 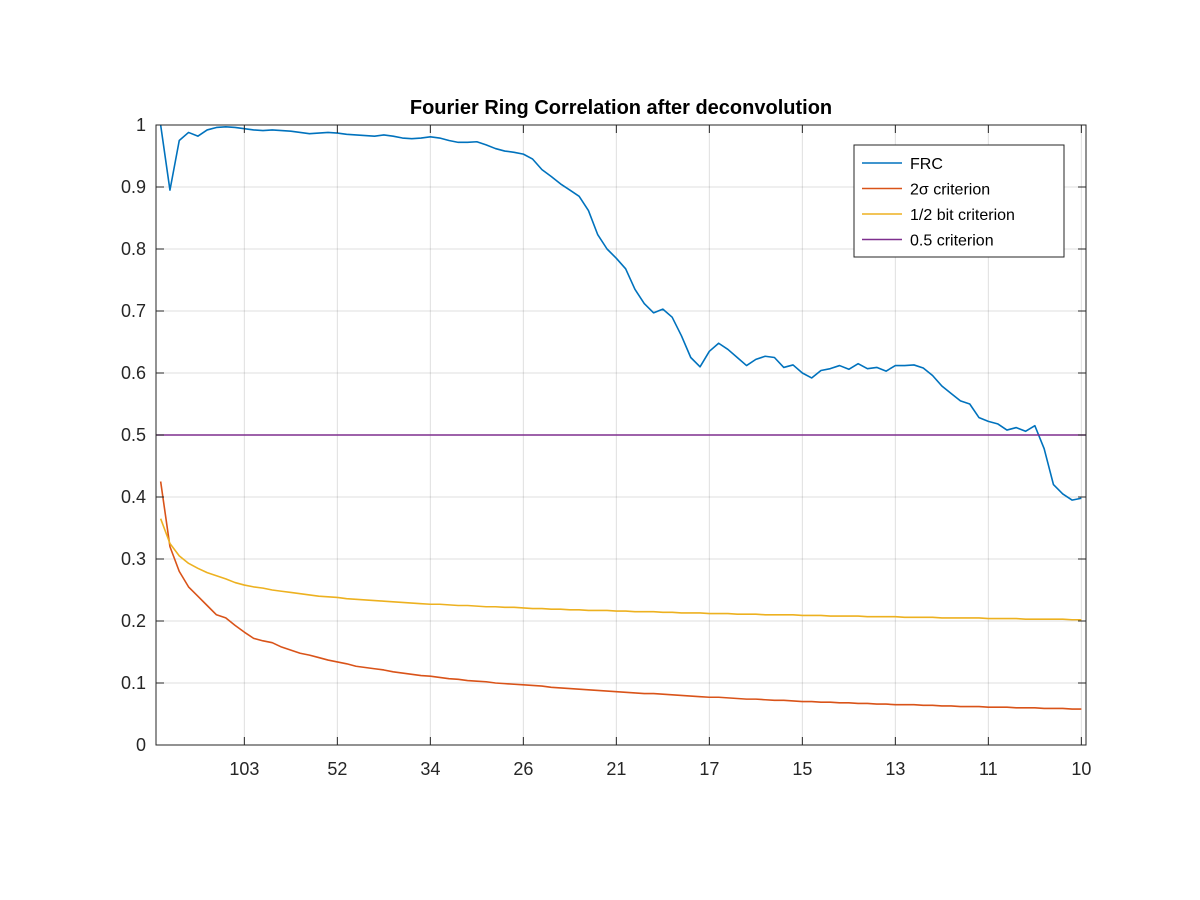 What do you see at coordinates (1081, 769) in the screenshot?
I see `x-tick-label: 10` at bounding box center [1081, 769].